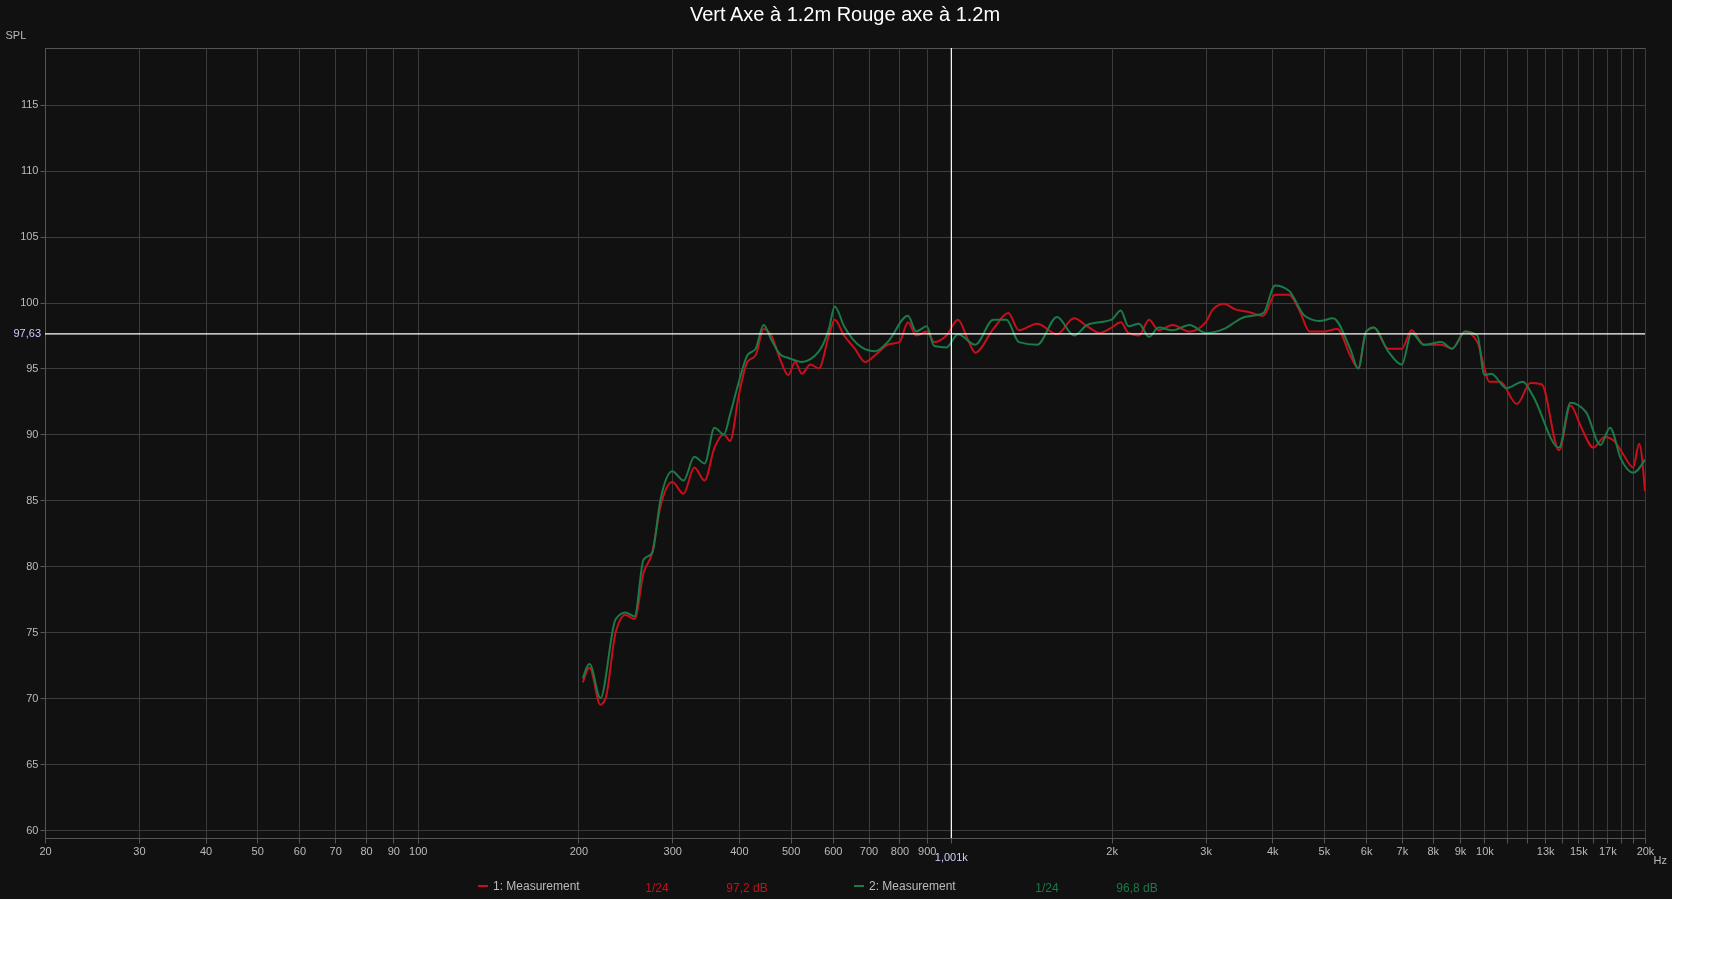 This screenshot has width=1718, height=960. Describe the element at coordinates (257, 850) in the screenshot. I see `x-tick-label: 50` at that location.